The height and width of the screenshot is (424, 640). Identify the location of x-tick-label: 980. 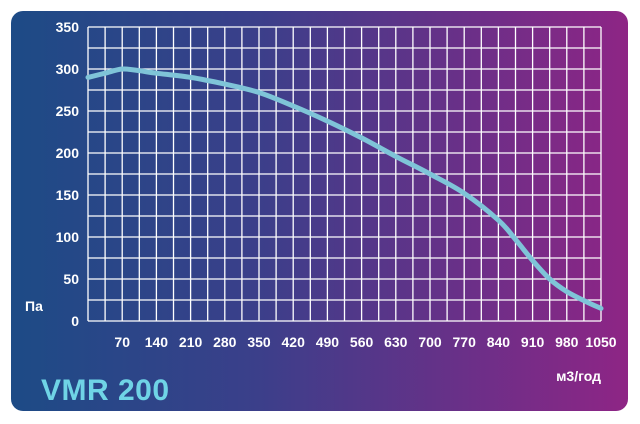
(567, 342).